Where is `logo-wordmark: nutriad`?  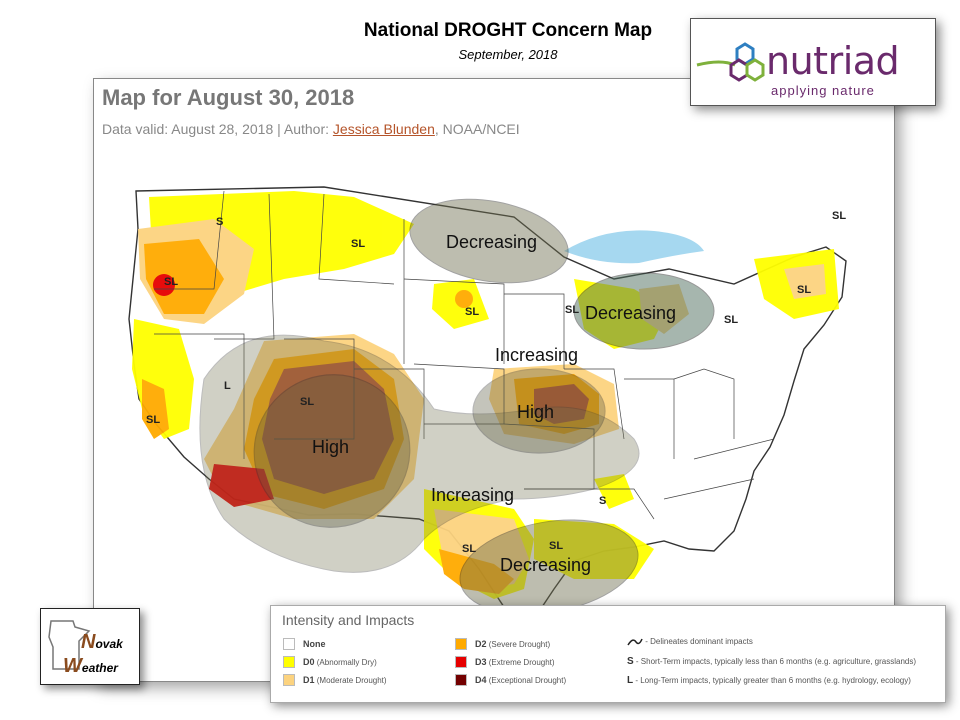 logo-wordmark: nutriad is located at coordinates (833, 61).